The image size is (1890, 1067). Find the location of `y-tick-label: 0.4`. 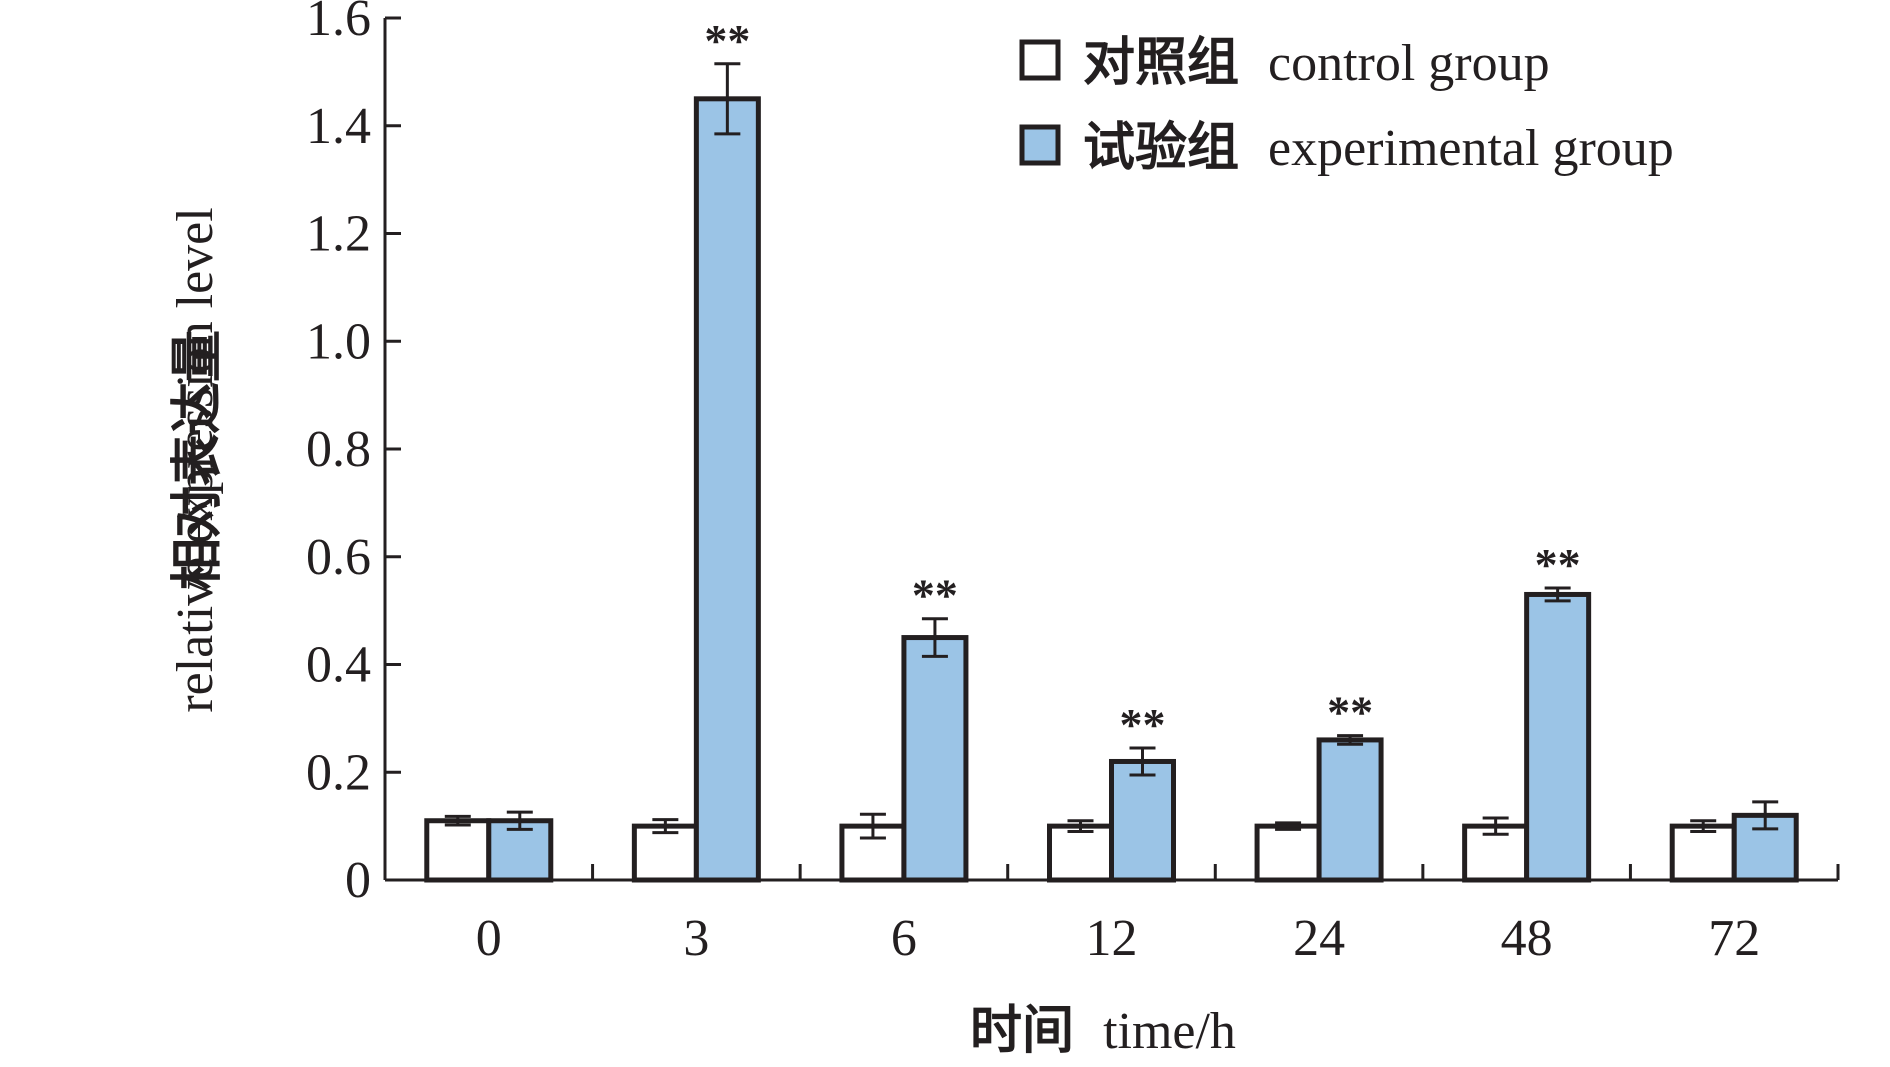

y-tick-label: 0.4 is located at coordinates (338, 665).